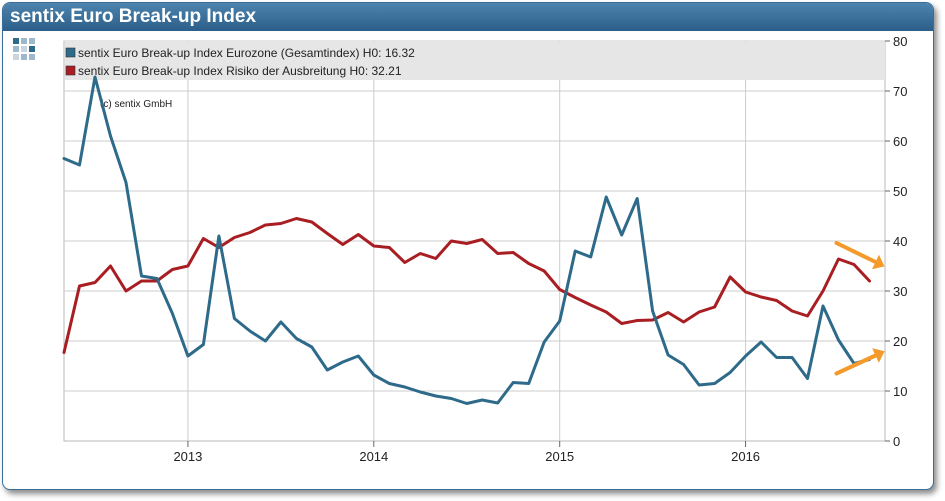  Describe the element at coordinates (70, 52) in the screenshot. I see `legend-swatch-eurozone` at that location.